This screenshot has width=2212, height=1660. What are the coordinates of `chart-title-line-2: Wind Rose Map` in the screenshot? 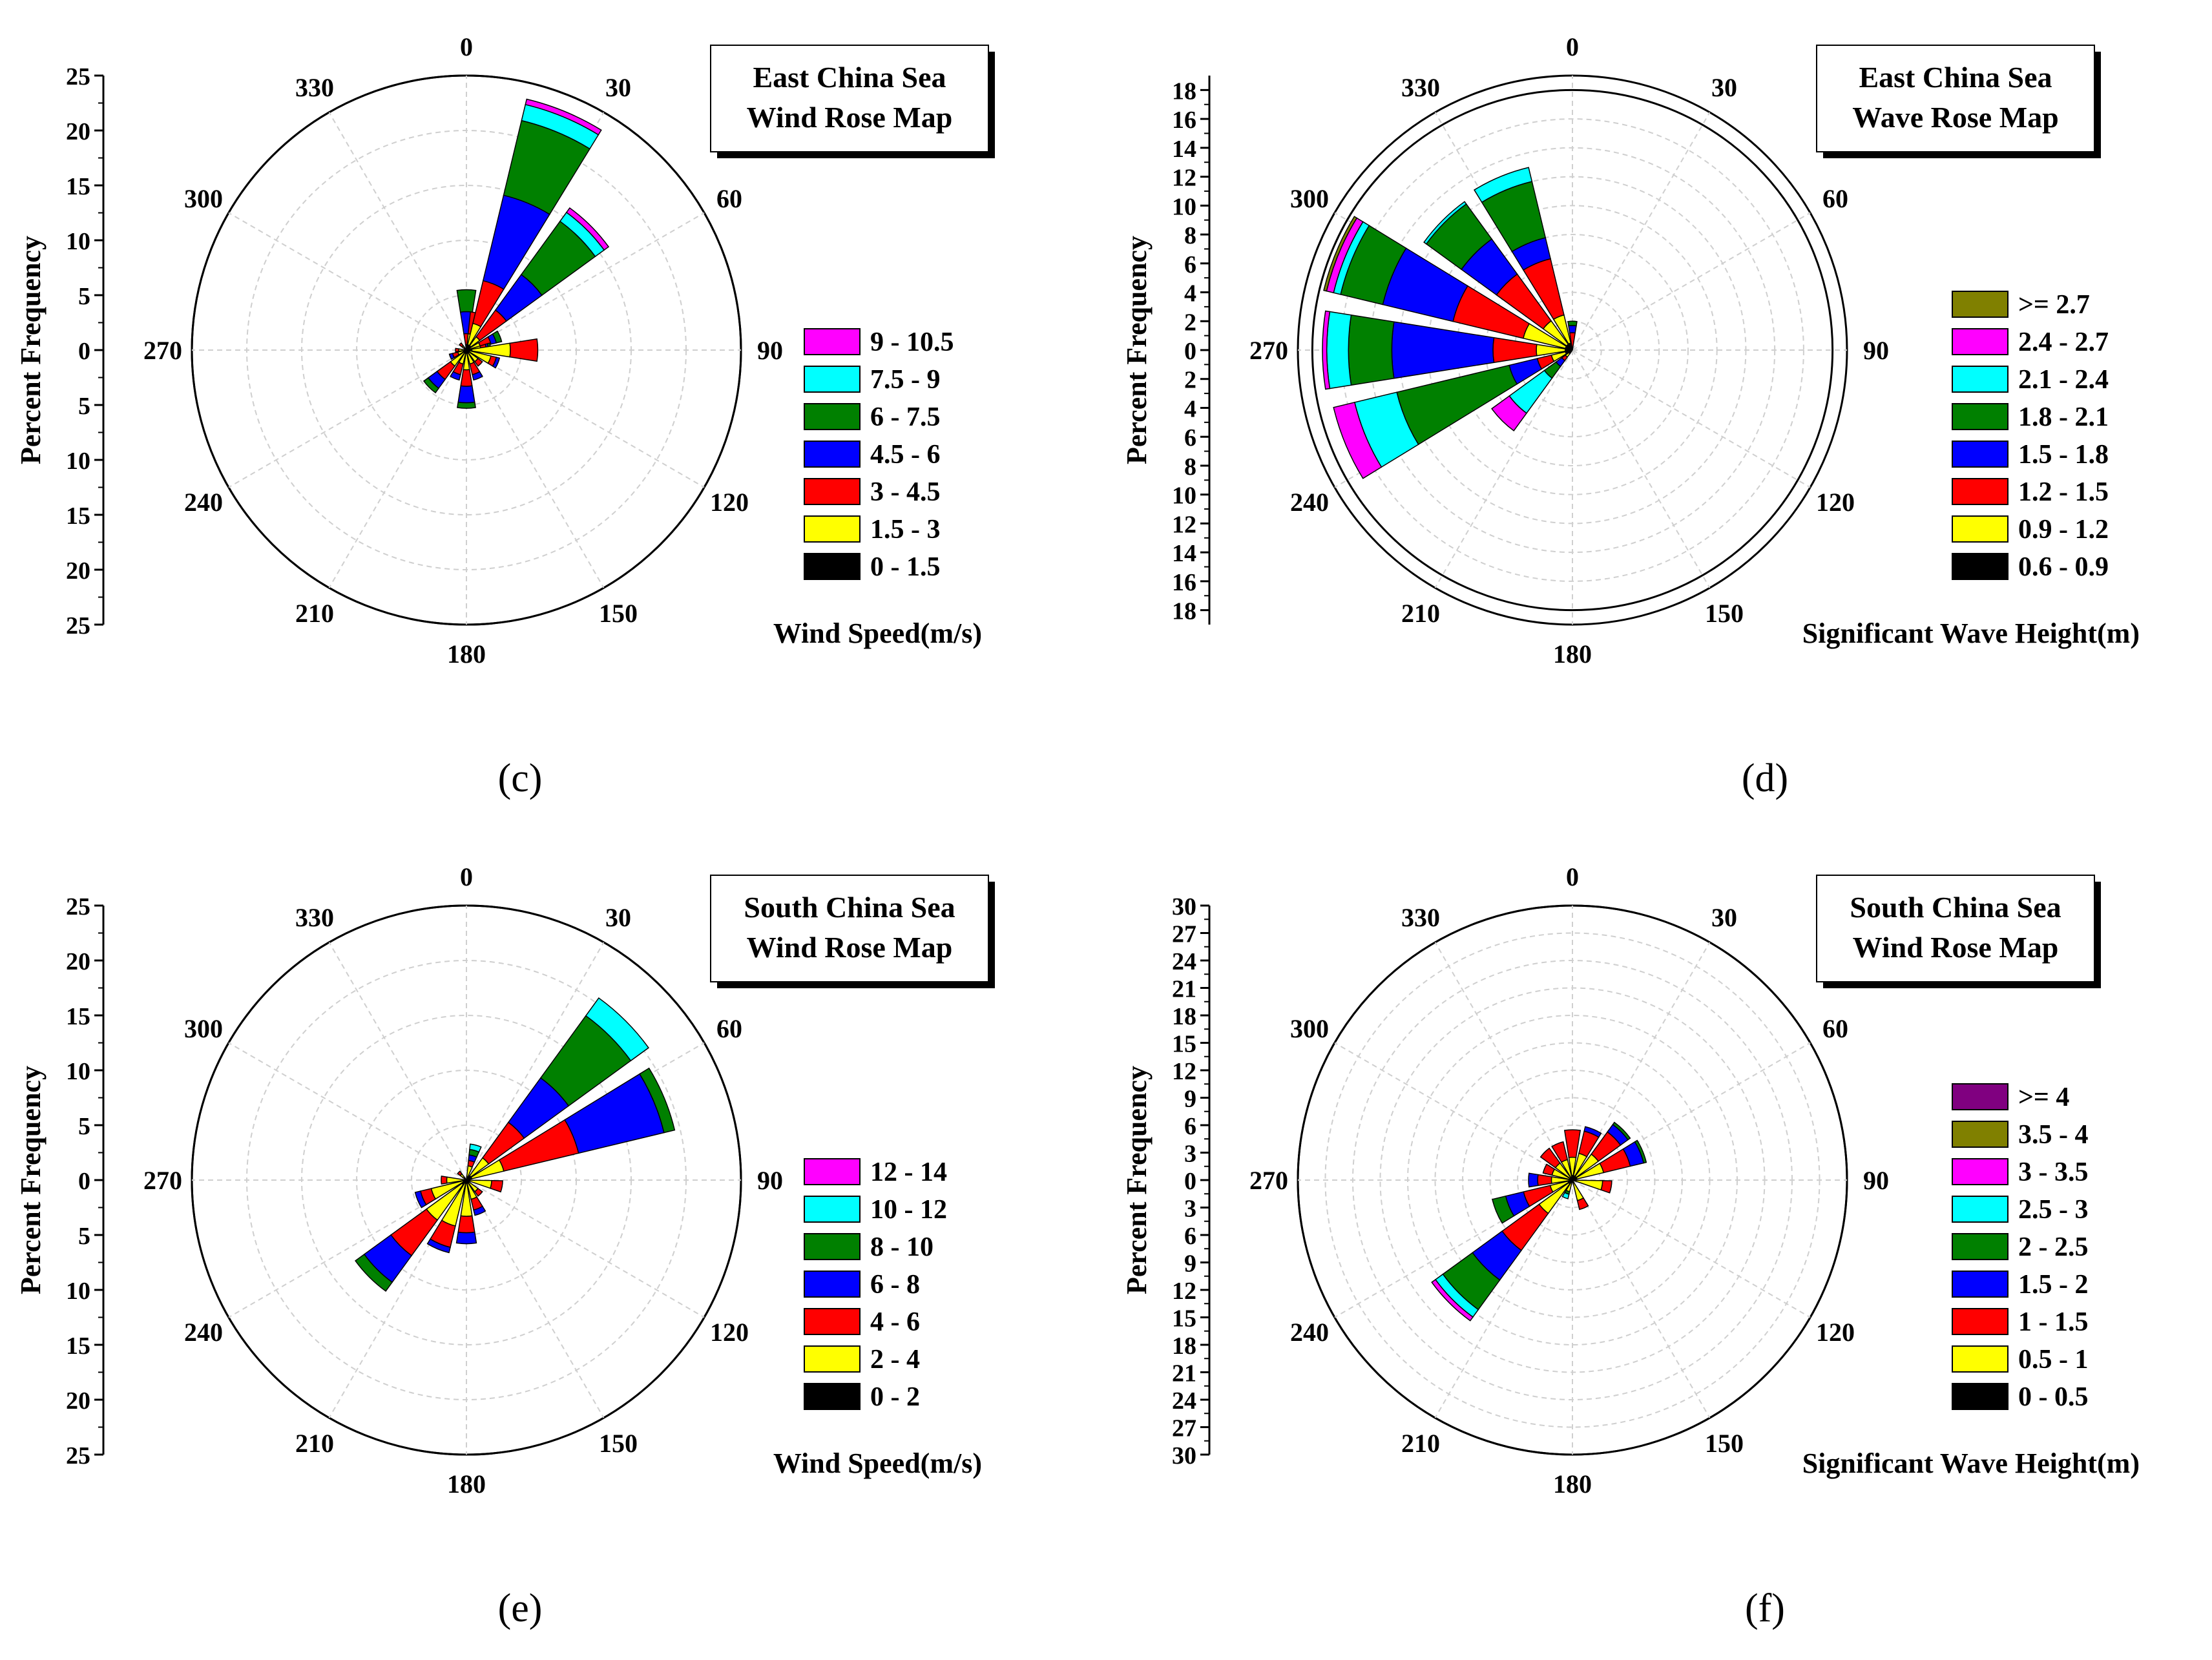 It's located at (850, 947).